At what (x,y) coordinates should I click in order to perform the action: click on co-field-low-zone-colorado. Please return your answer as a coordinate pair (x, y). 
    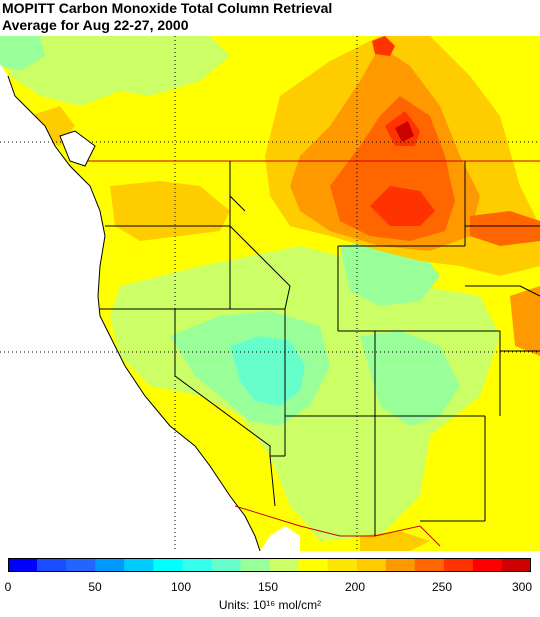
    Looking at the image, I should click on (410, 378).